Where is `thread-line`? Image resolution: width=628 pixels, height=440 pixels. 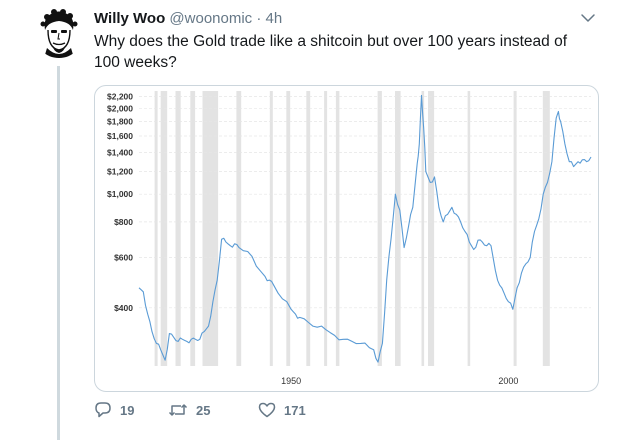 thread-line is located at coordinates (58, 253).